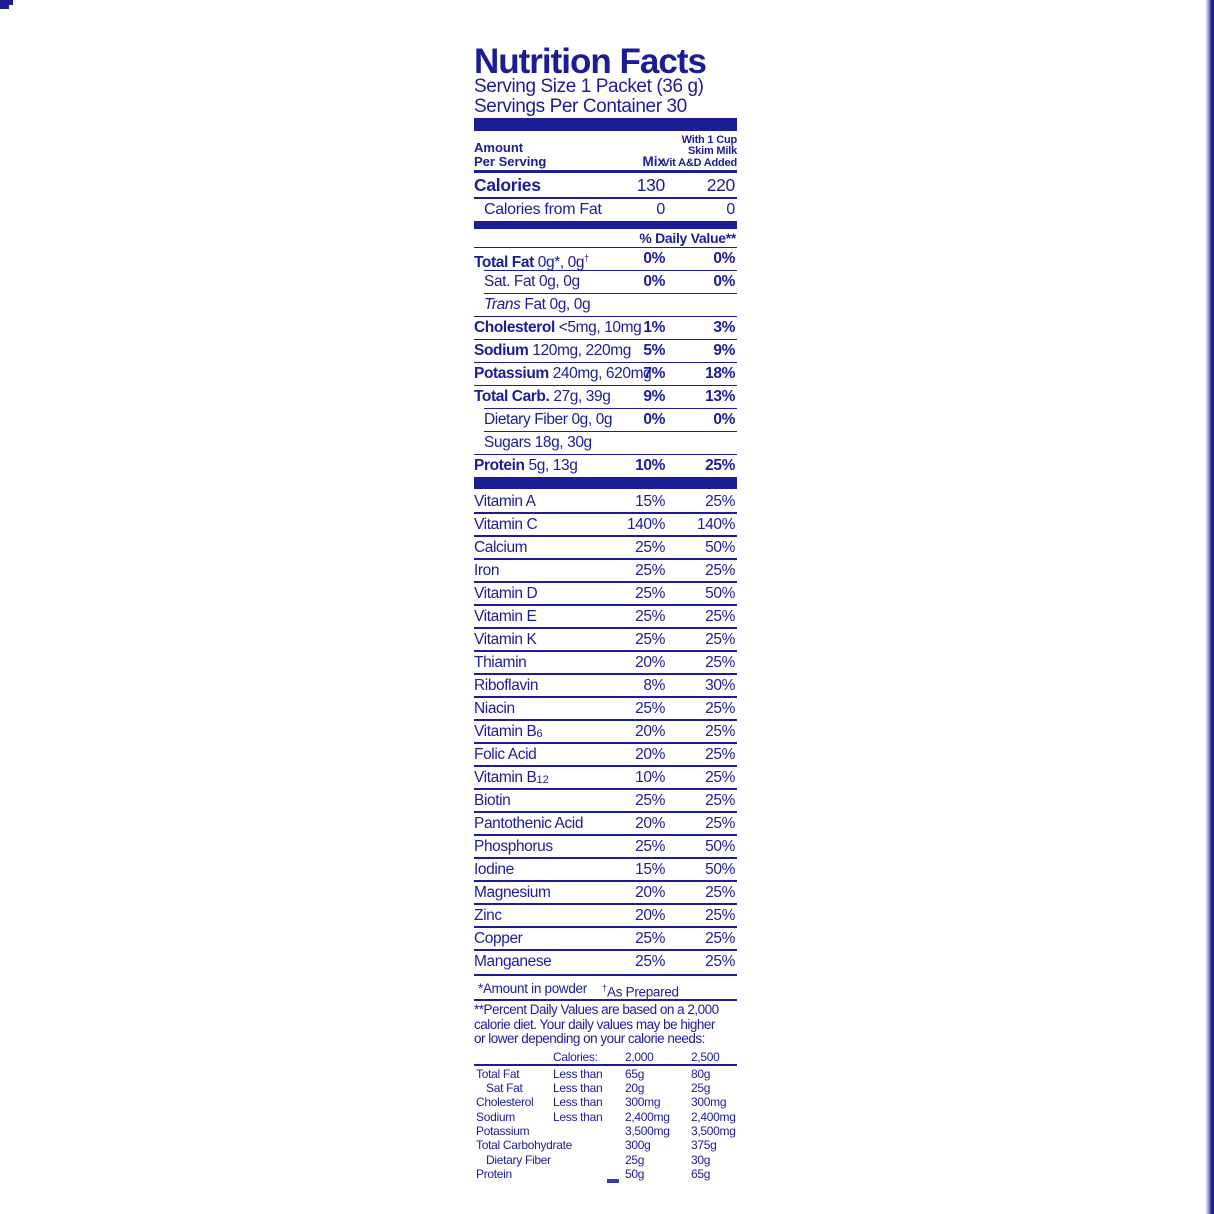 This screenshot has height=1214, width=1214. What do you see at coordinates (506, 685) in the screenshot?
I see `vitamin-name: Riboflavin` at bounding box center [506, 685].